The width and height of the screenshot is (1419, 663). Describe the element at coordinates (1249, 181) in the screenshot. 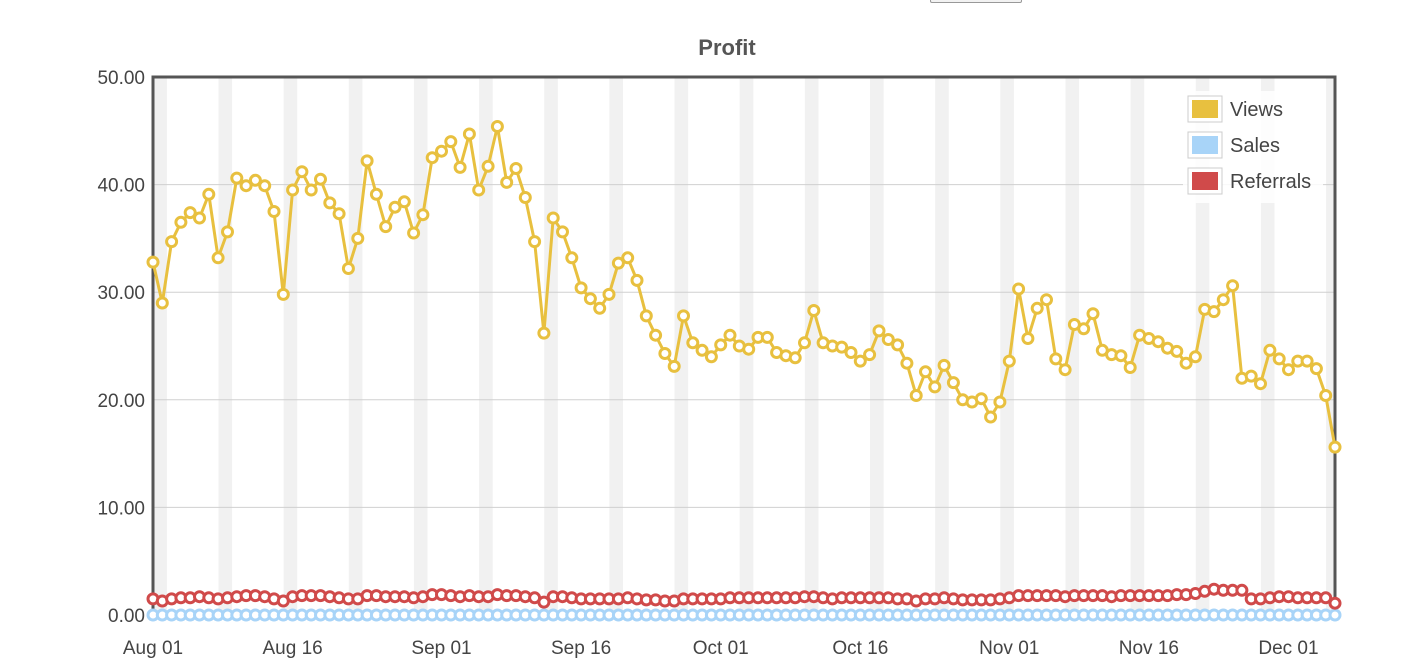

I see `legend-item-referrals: Referrals` at that location.